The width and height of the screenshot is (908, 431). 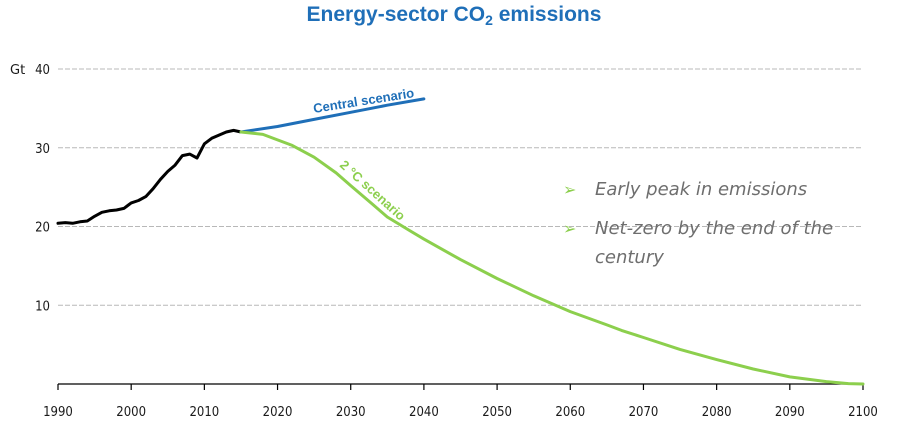 I want to click on x-tick-label: 2010, so click(x=204, y=412).